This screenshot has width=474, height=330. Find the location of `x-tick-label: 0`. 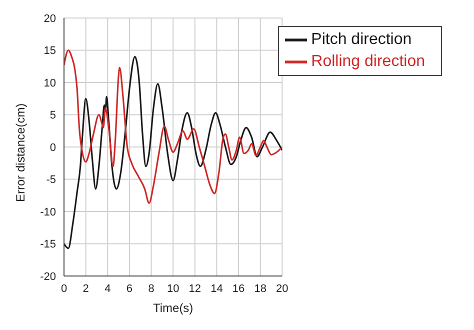

x-tick-label: 0 is located at coordinates (64, 288).